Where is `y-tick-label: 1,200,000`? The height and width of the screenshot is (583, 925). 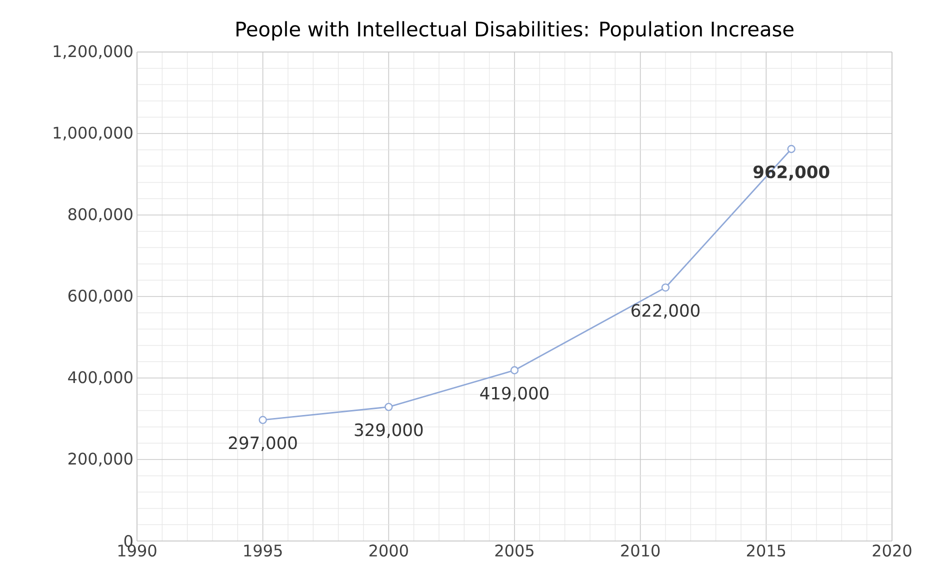
y-tick-label: 1,200,000 is located at coordinates (93, 52).